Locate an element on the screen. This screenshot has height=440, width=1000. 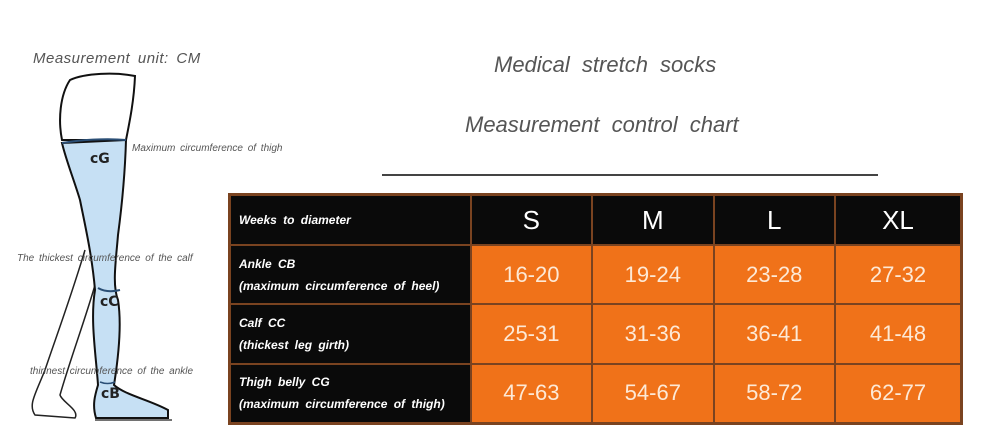
table-cell: 58-72 is located at coordinates (774, 393).